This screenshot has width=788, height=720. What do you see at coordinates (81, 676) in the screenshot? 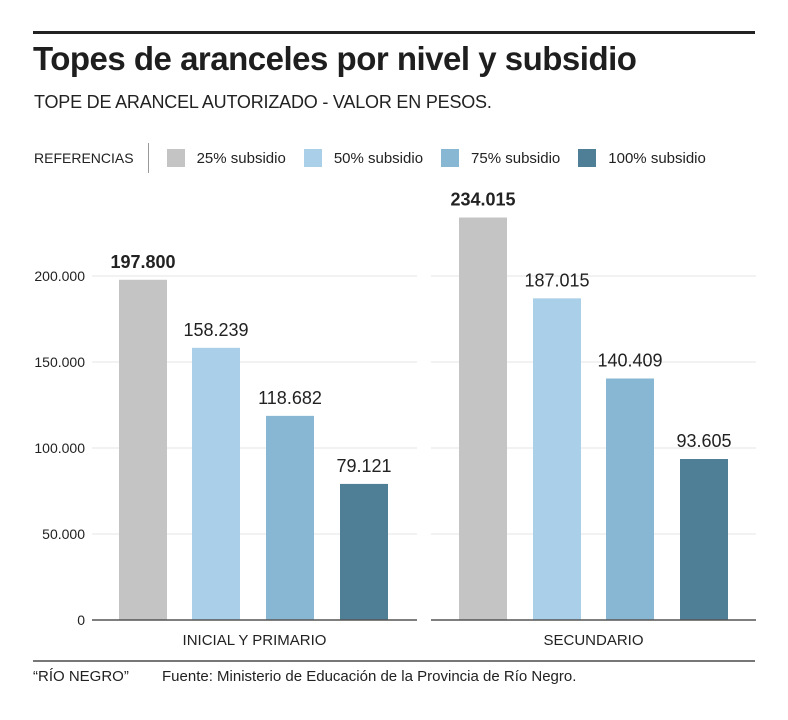
I see `credit: “RÍO NEGRO”` at bounding box center [81, 676].